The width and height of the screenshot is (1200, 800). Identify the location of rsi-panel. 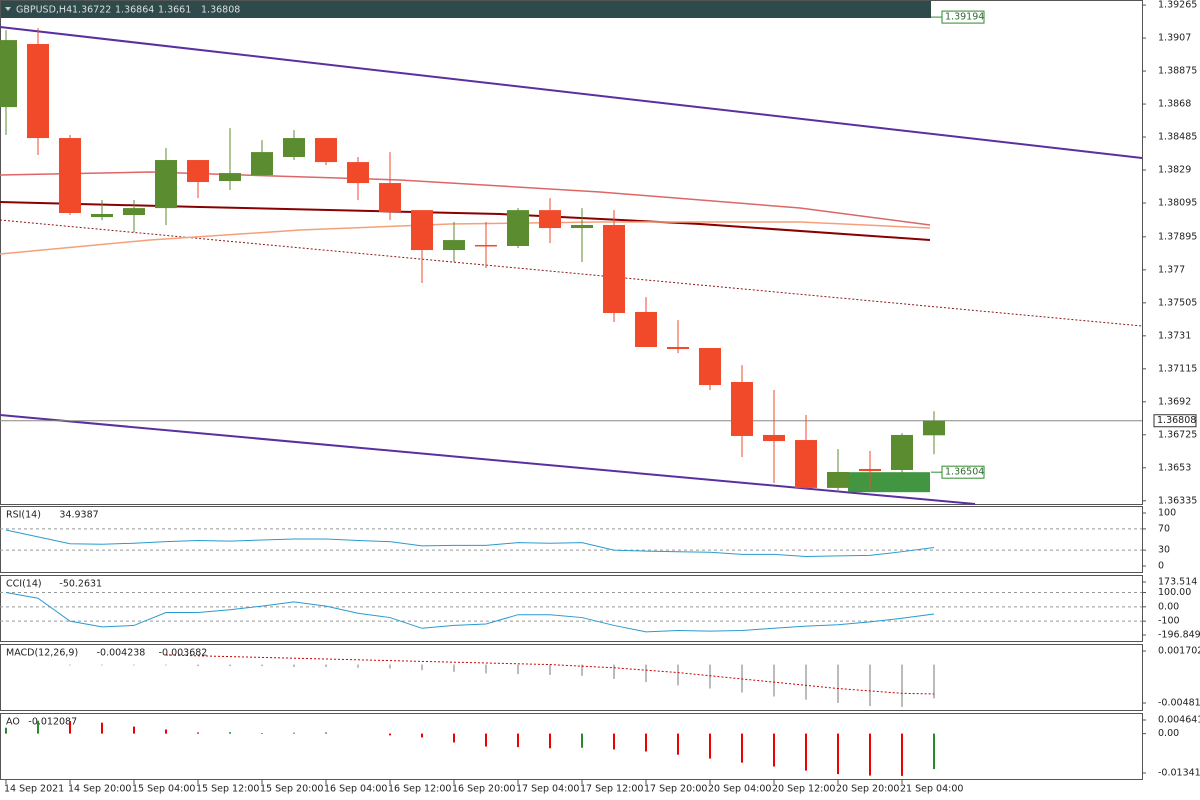
(571, 539).